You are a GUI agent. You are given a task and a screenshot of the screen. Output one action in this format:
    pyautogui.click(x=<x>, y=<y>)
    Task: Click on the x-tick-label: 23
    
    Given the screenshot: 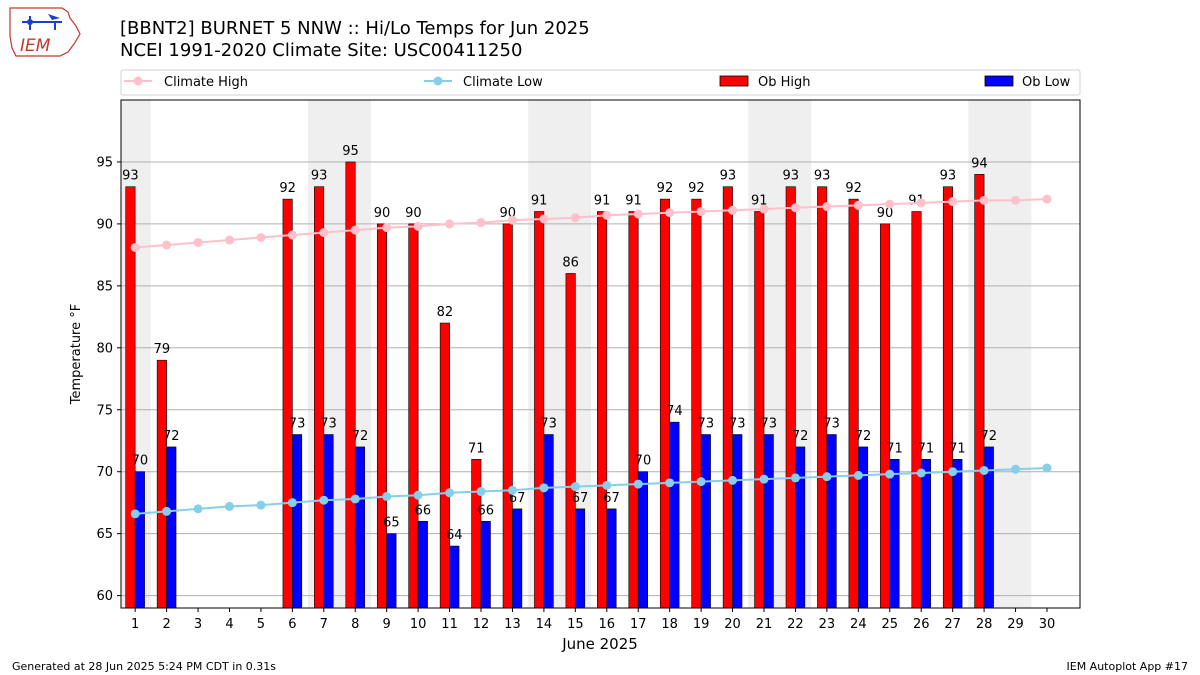 What is the action you would take?
    pyautogui.click(x=827, y=624)
    